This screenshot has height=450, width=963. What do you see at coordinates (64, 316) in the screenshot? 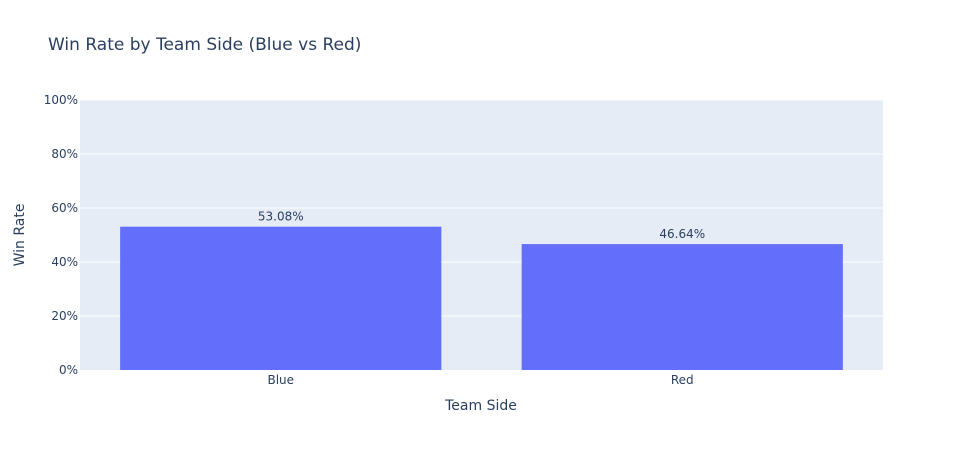
I see `y-tick-label: 20%` at bounding box center [64, 316].